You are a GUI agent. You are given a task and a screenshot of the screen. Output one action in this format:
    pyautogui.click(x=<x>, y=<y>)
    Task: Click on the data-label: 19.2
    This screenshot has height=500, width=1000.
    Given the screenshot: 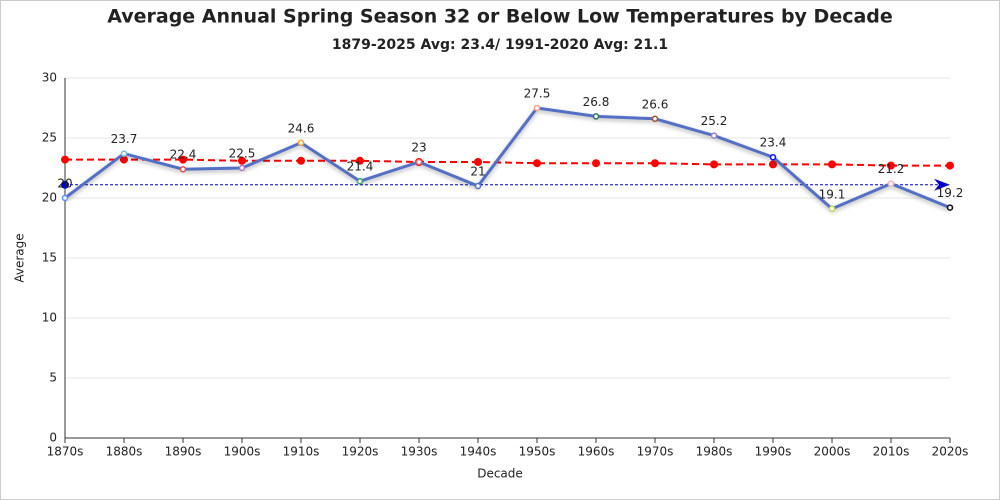 What is the action you would take?
    pyautogui.click(x=950, y=193)
    